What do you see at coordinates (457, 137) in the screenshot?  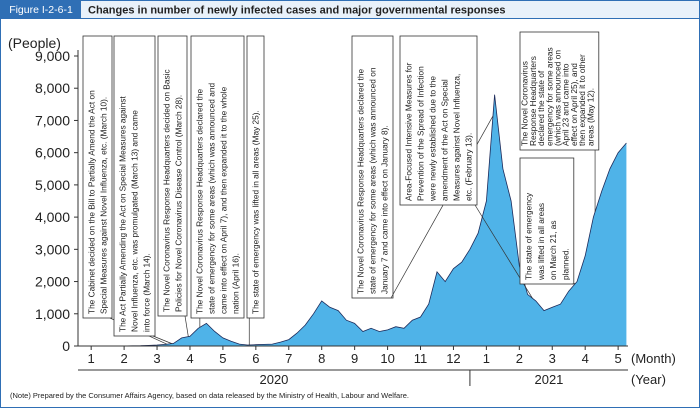 I see `annotation-text: Measures against Novel Influenza,` at bounding box center [457, 137].